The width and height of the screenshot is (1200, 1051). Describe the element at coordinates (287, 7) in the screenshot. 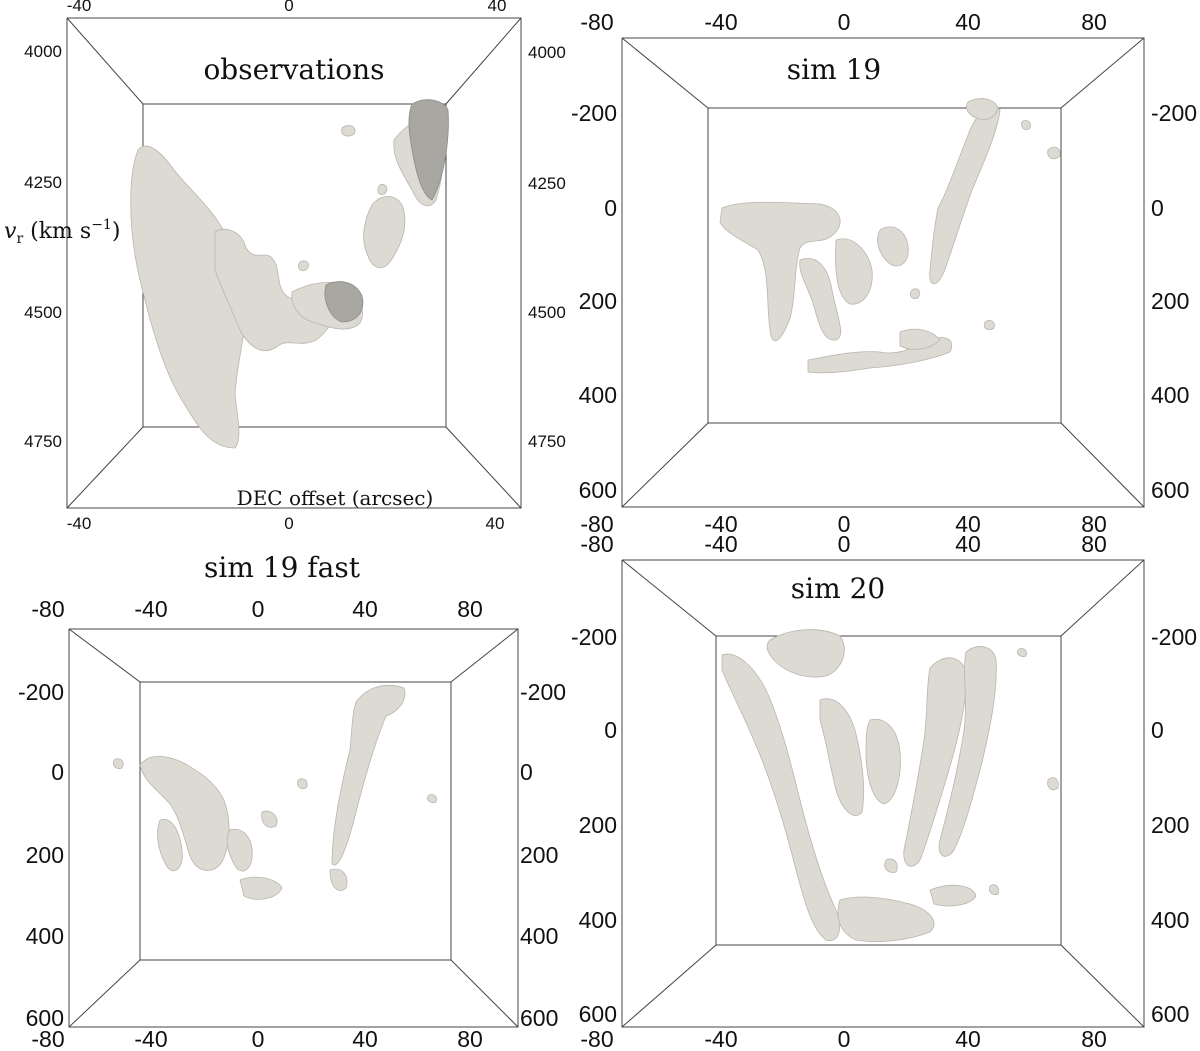

I see `x-ticks-top: -40 0 40` at that location.